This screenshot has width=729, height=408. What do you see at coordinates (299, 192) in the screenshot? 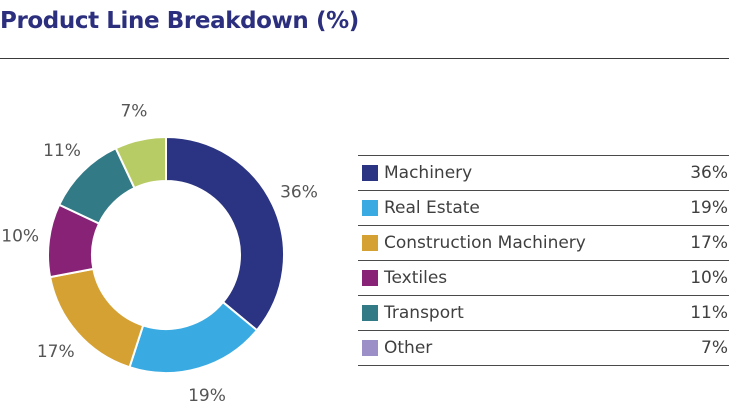
I see `slice-value-label: 36%` at bounding box center [299, 192].